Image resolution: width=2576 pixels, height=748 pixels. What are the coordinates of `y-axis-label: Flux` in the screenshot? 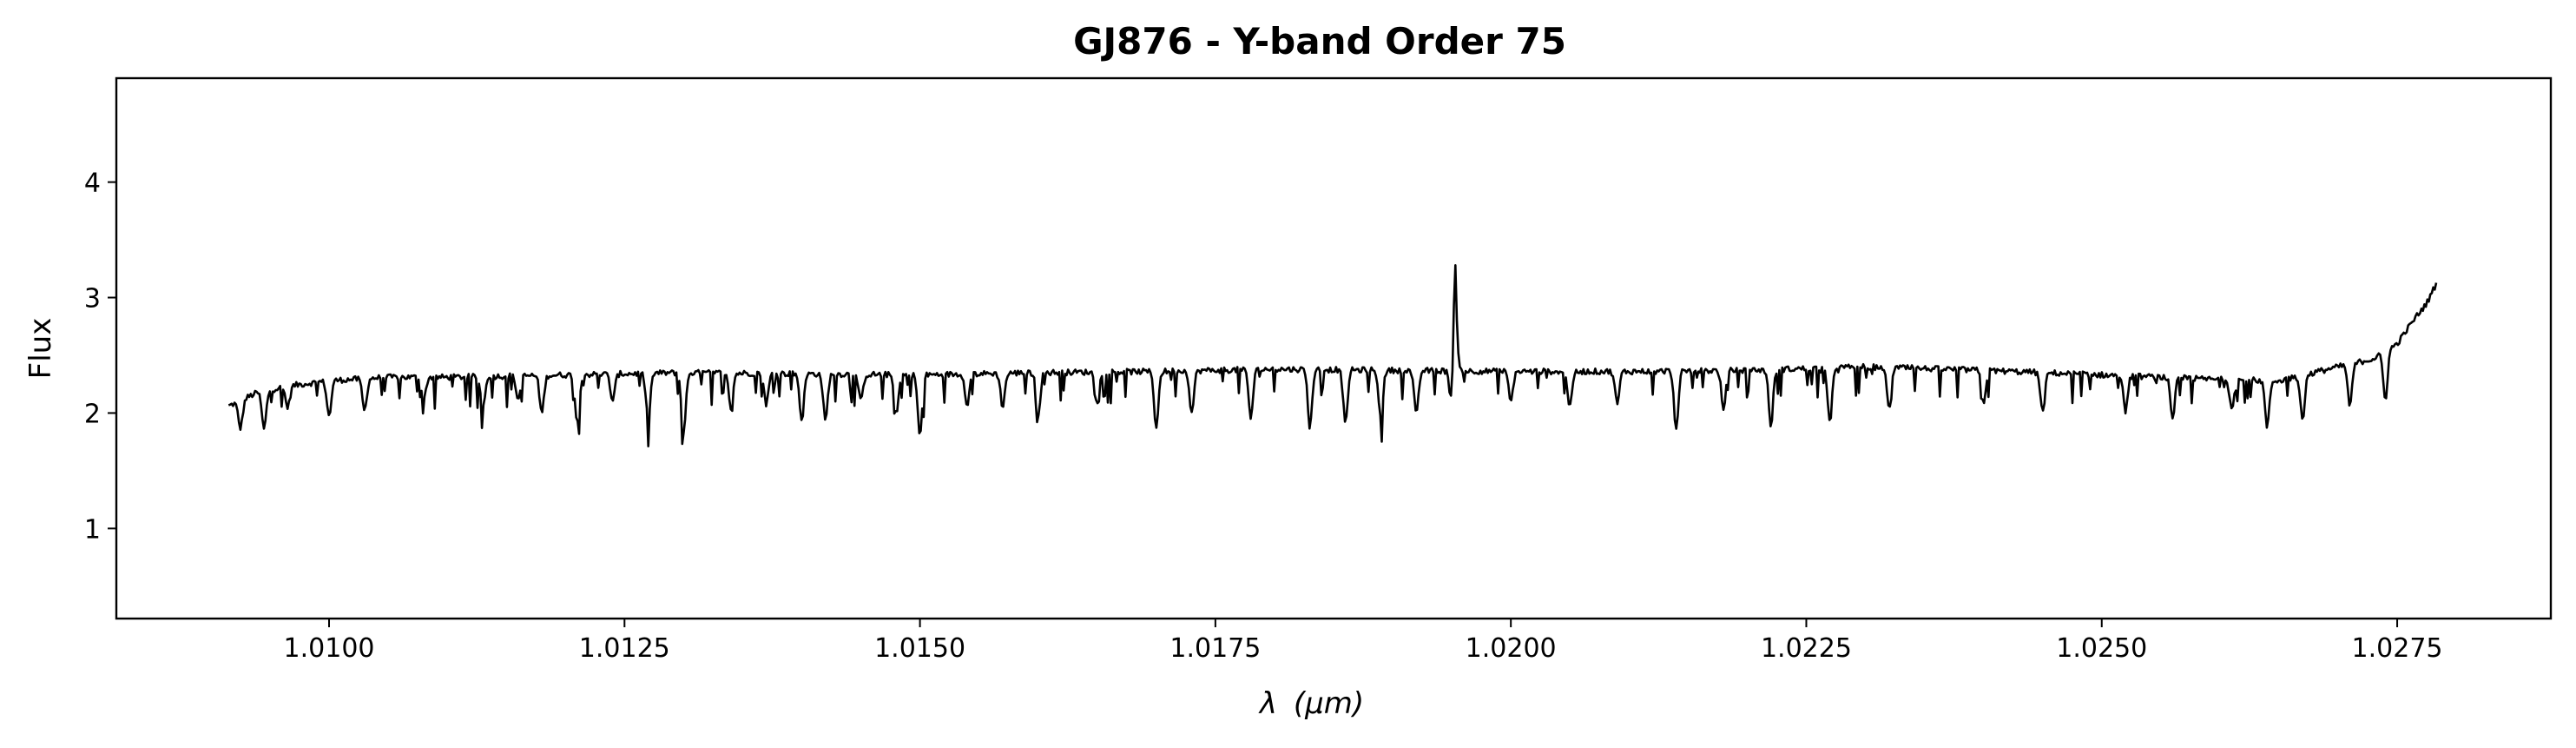 It's located at (40, 349).